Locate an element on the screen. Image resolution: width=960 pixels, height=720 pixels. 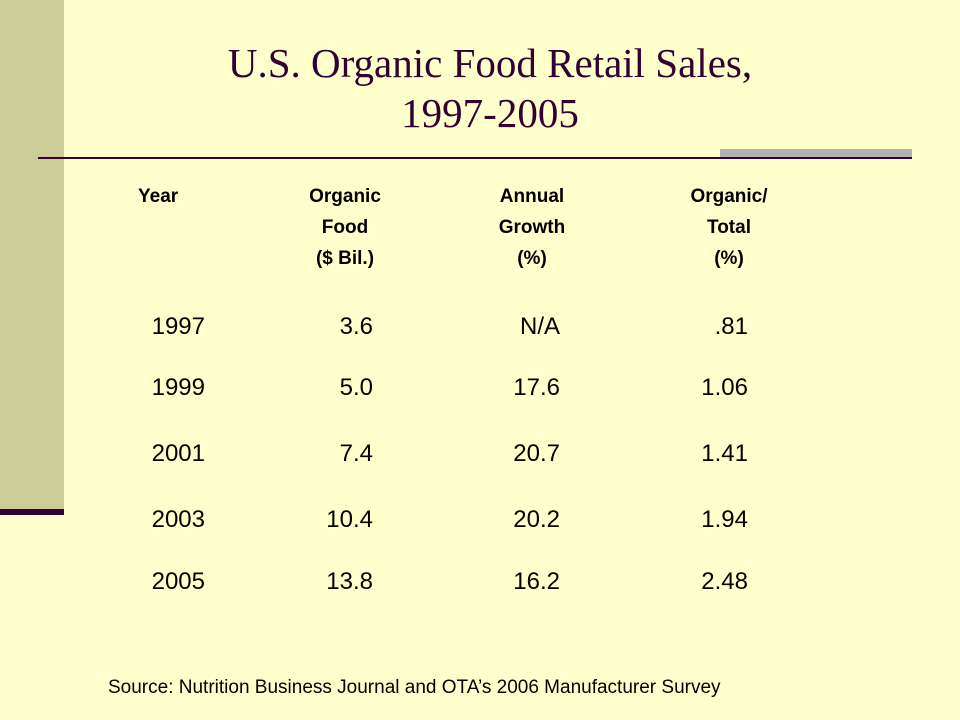
header-organic-food-line-1: Organic is located at coordinates (345, 196).